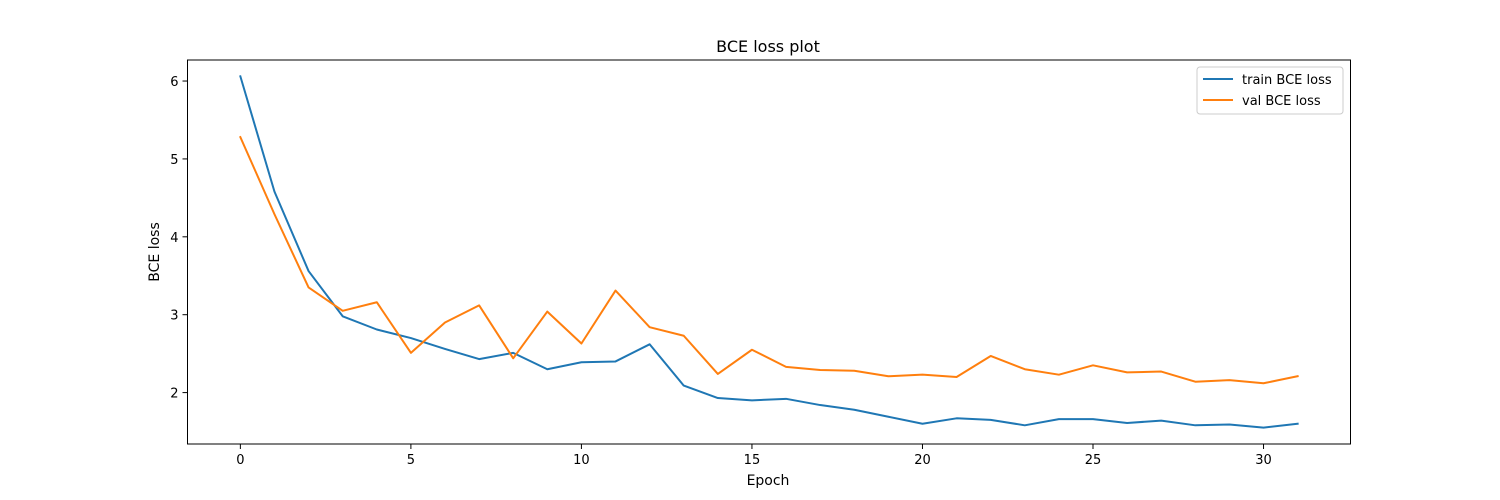  What do you see at coordinates (155, 251) in the screenshot?
I see `y-axis-title: BCE loss` at bounding box center [155, 251].